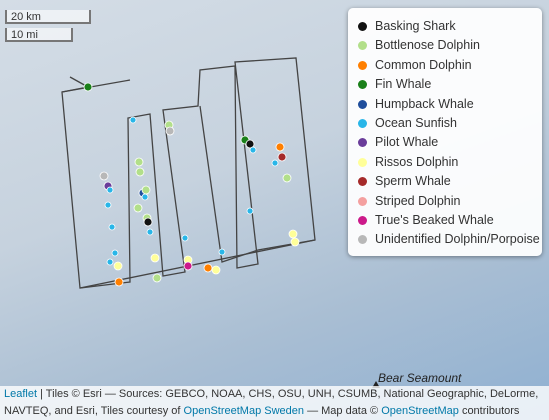 The width and height of the screenshot is (549, 420). I want to click on link: Leaflet, so click(21, 394).